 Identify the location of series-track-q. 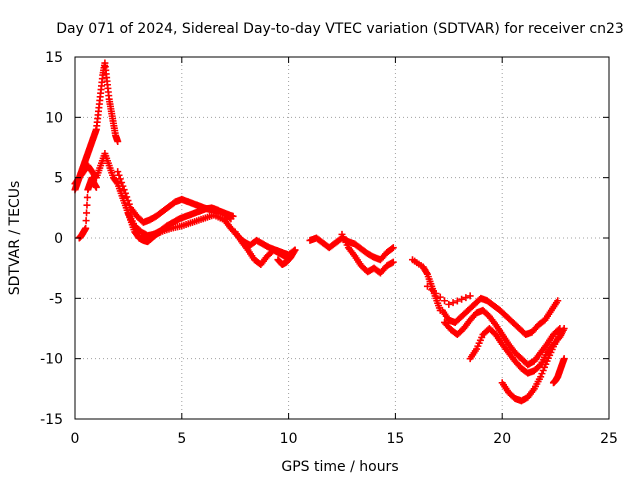
(558, 371).